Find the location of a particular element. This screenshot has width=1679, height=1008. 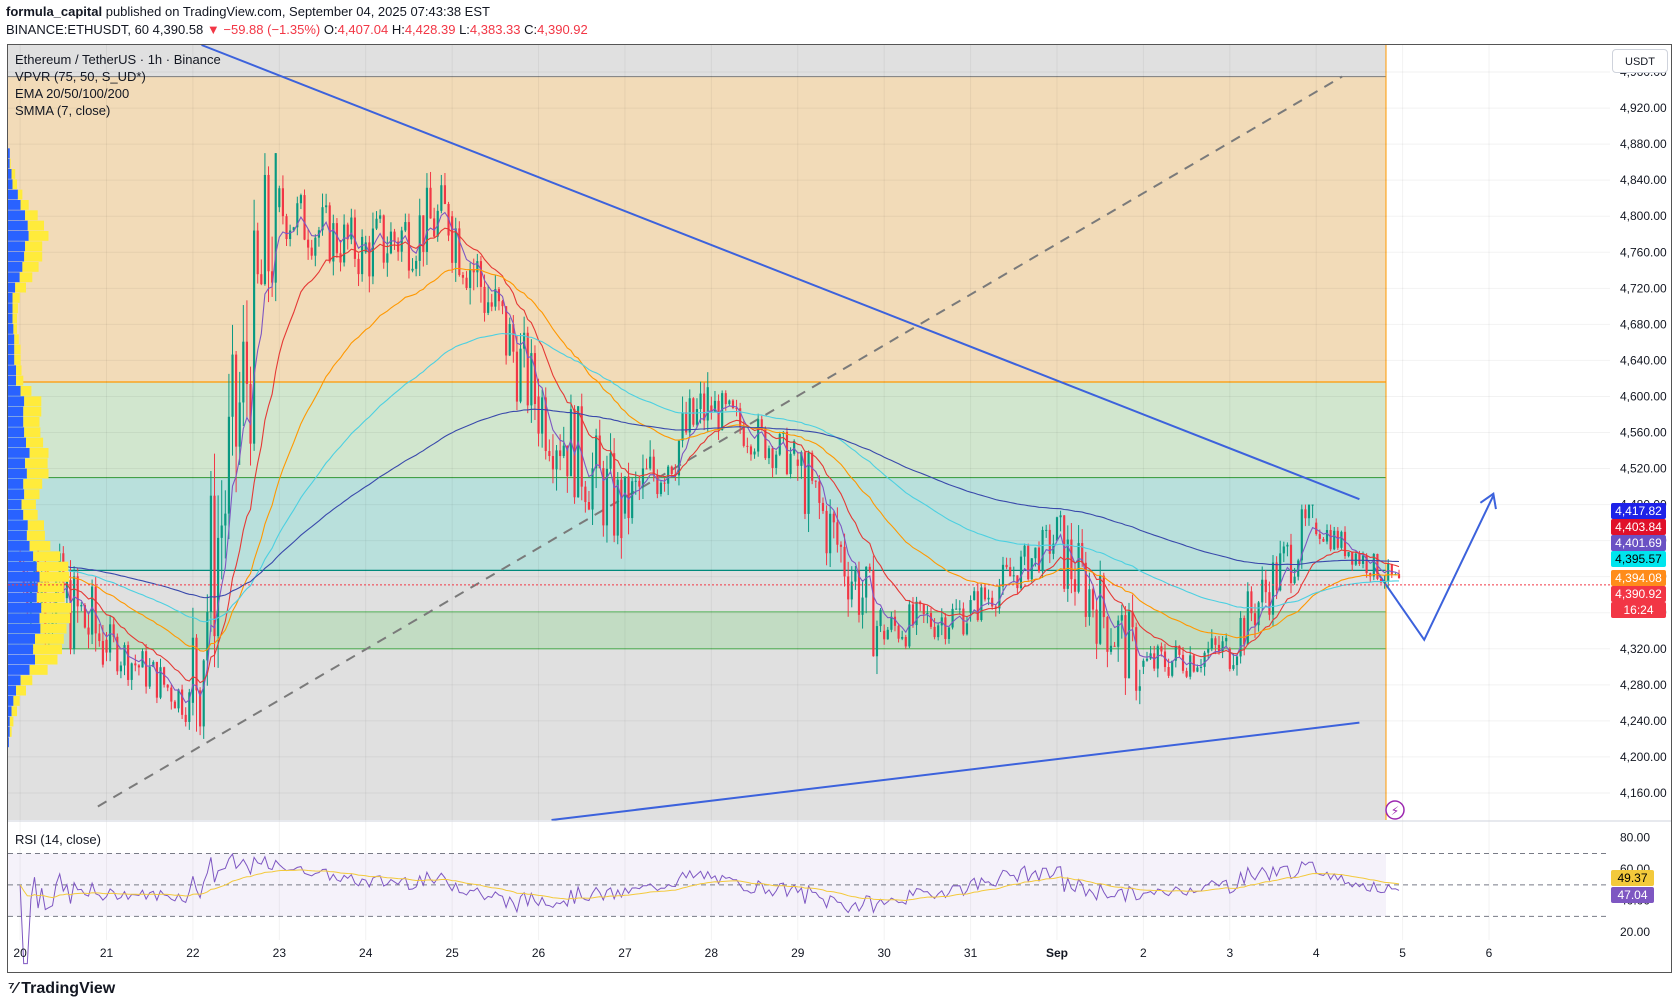

x-tick-label: 24 is located at coordinates (366, 953).